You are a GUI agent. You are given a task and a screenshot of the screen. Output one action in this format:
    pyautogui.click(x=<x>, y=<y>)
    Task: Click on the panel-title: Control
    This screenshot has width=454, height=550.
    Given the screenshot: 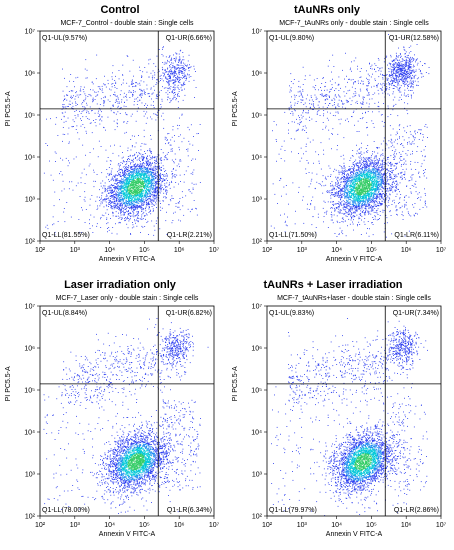 What is the action you would take?
    pyautogui.click(x=120, y=10)
    